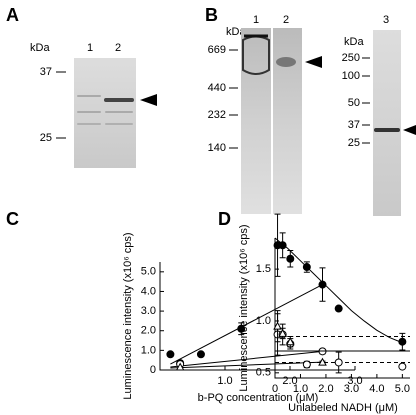 The height and width of the screenshot is (415, 416). Describe the element at coordinates (351, 58) in the screenshot. I see `marker-label: 250` at that location.